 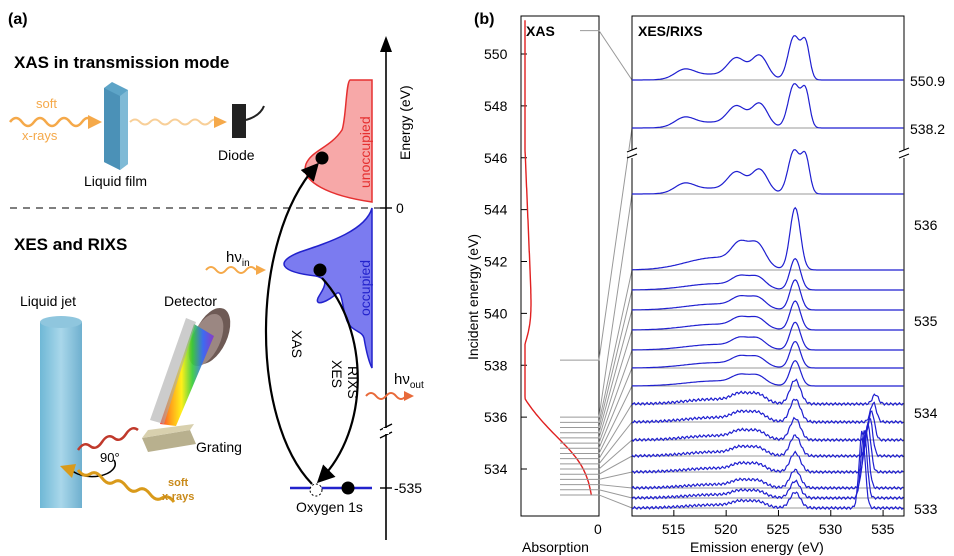 What do you see at coordinates (768, 315) in the screenshot?
I see `rixs-spectrum-535.2` at bounding box center [768, 315].